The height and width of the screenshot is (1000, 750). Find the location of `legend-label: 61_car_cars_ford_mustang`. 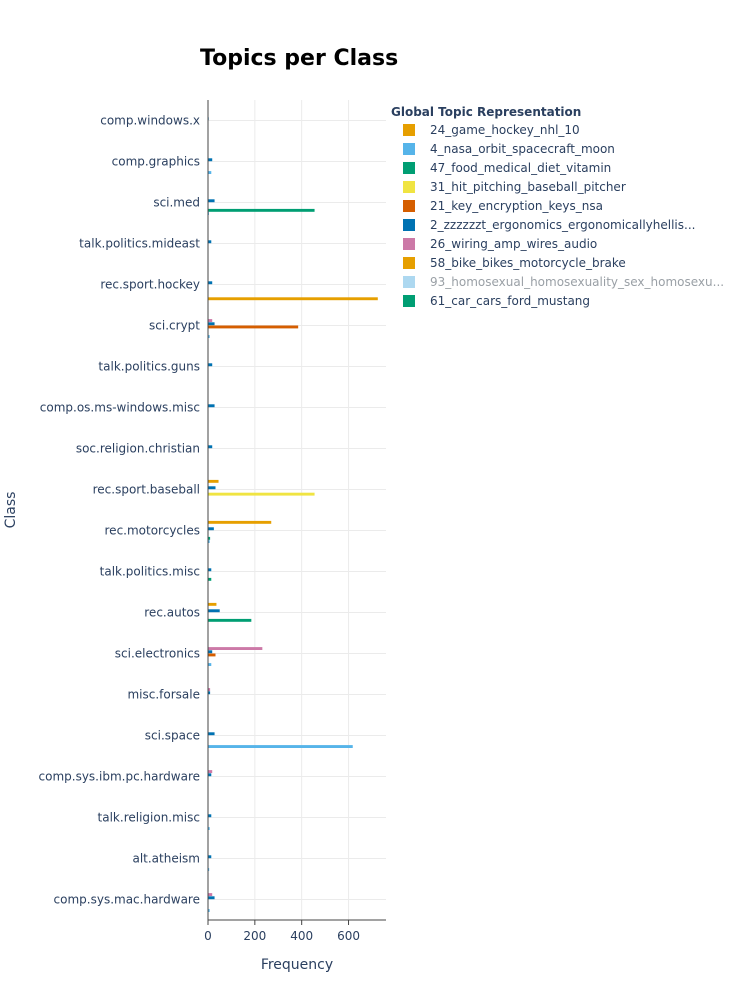

legend-label: 61_car_cars_ford_mustang is located at coordinates (510, 301).